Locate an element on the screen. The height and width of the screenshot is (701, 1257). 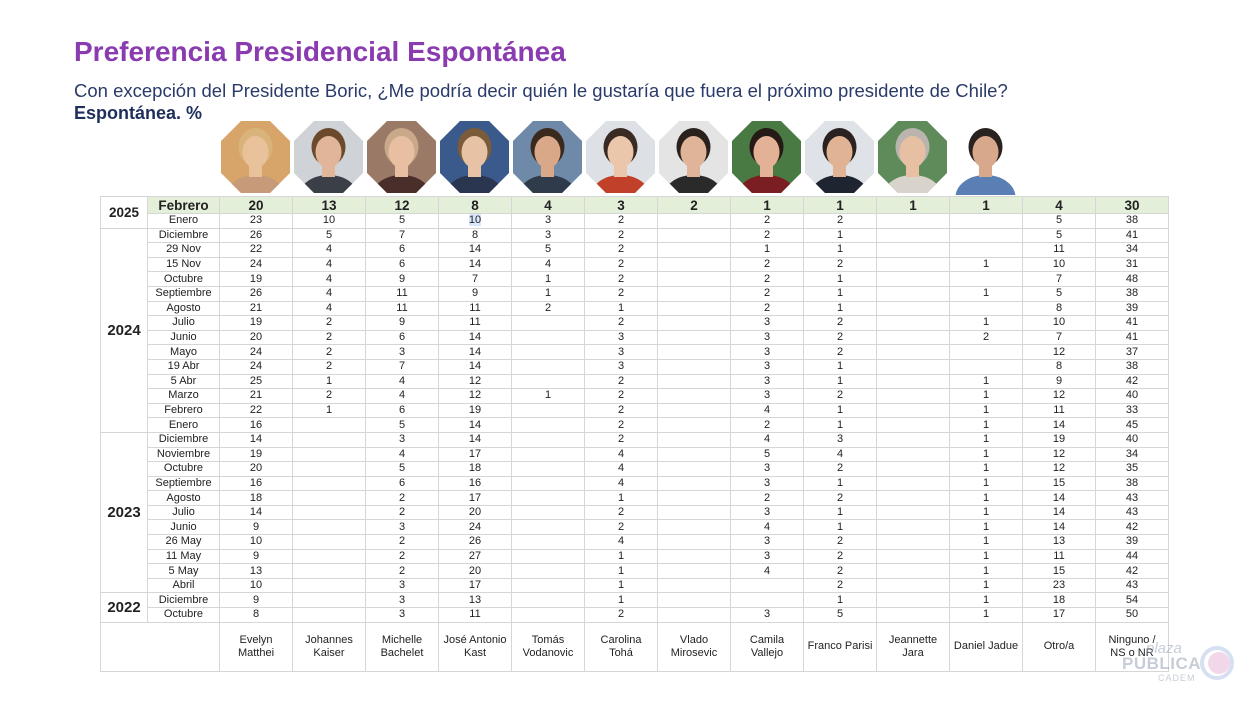
month-label: Febrero is located at coordinates (183, 410).